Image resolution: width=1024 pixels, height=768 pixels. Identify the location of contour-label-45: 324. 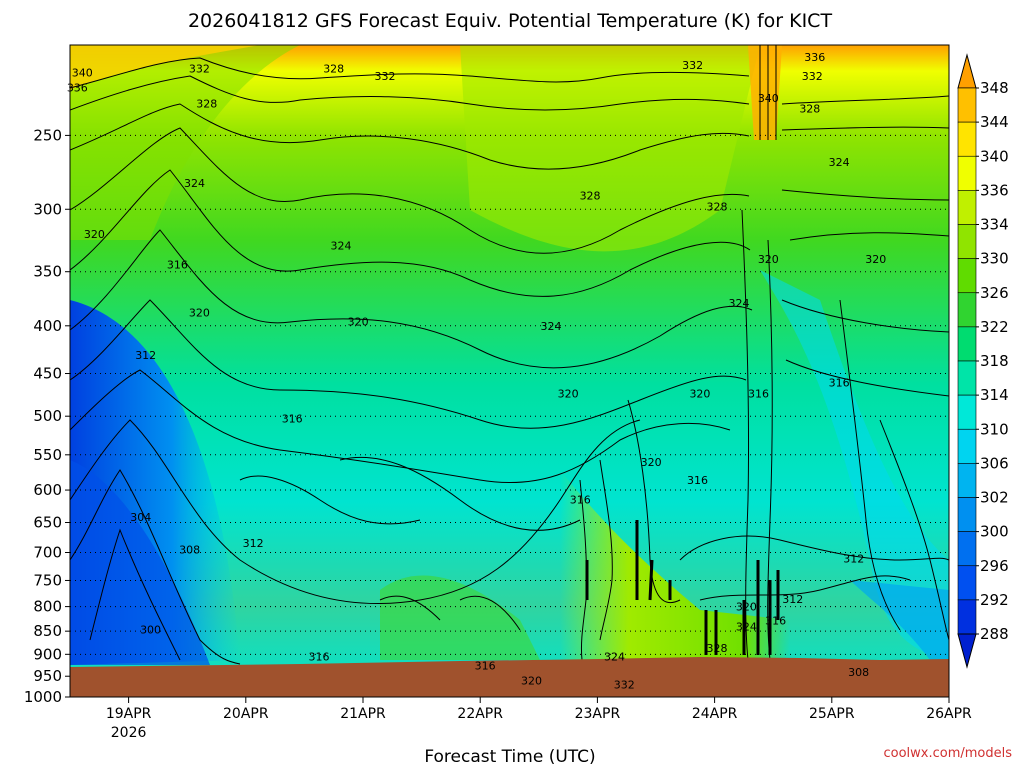
(614, 657).